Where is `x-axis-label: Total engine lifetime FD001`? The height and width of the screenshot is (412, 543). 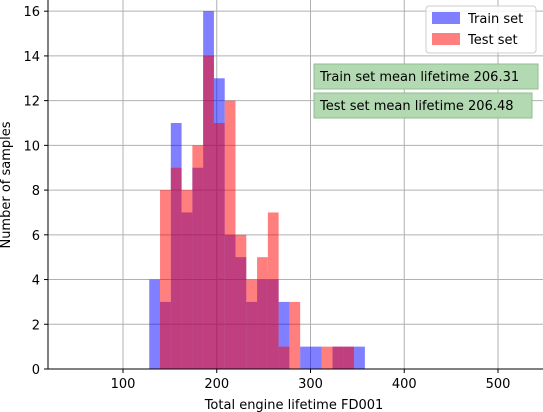 x-axis-label: Total engine lifetime FD001 is located at coordinates (294, 405).